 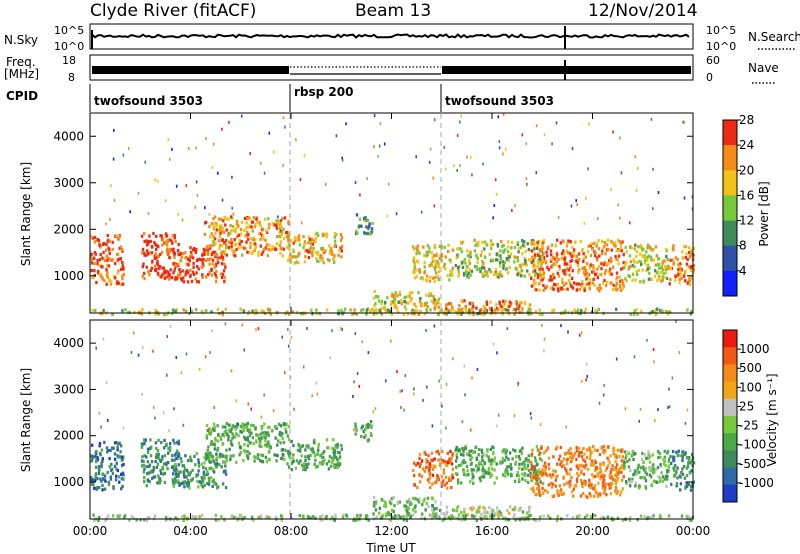 What do you see at coordinates (26, 214) in the screenshot?
I see `power-ylabel: Slant Range [km]` at bounding box center [26, 214].